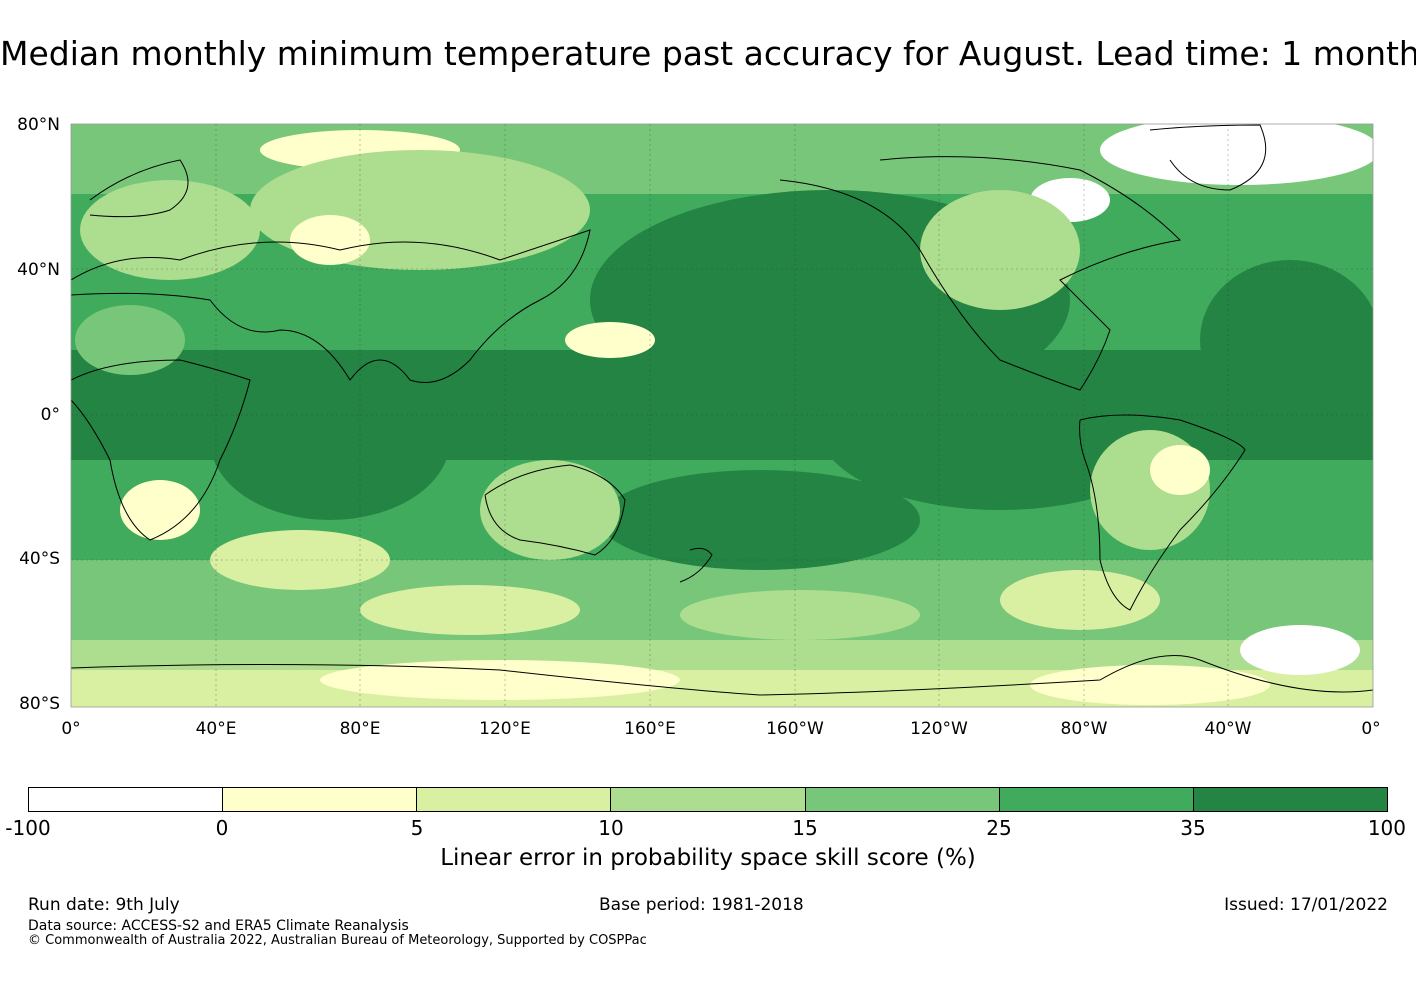 The image size is (1416, 990). I want to click on colorbar-tick: 15, so click(805, 828).